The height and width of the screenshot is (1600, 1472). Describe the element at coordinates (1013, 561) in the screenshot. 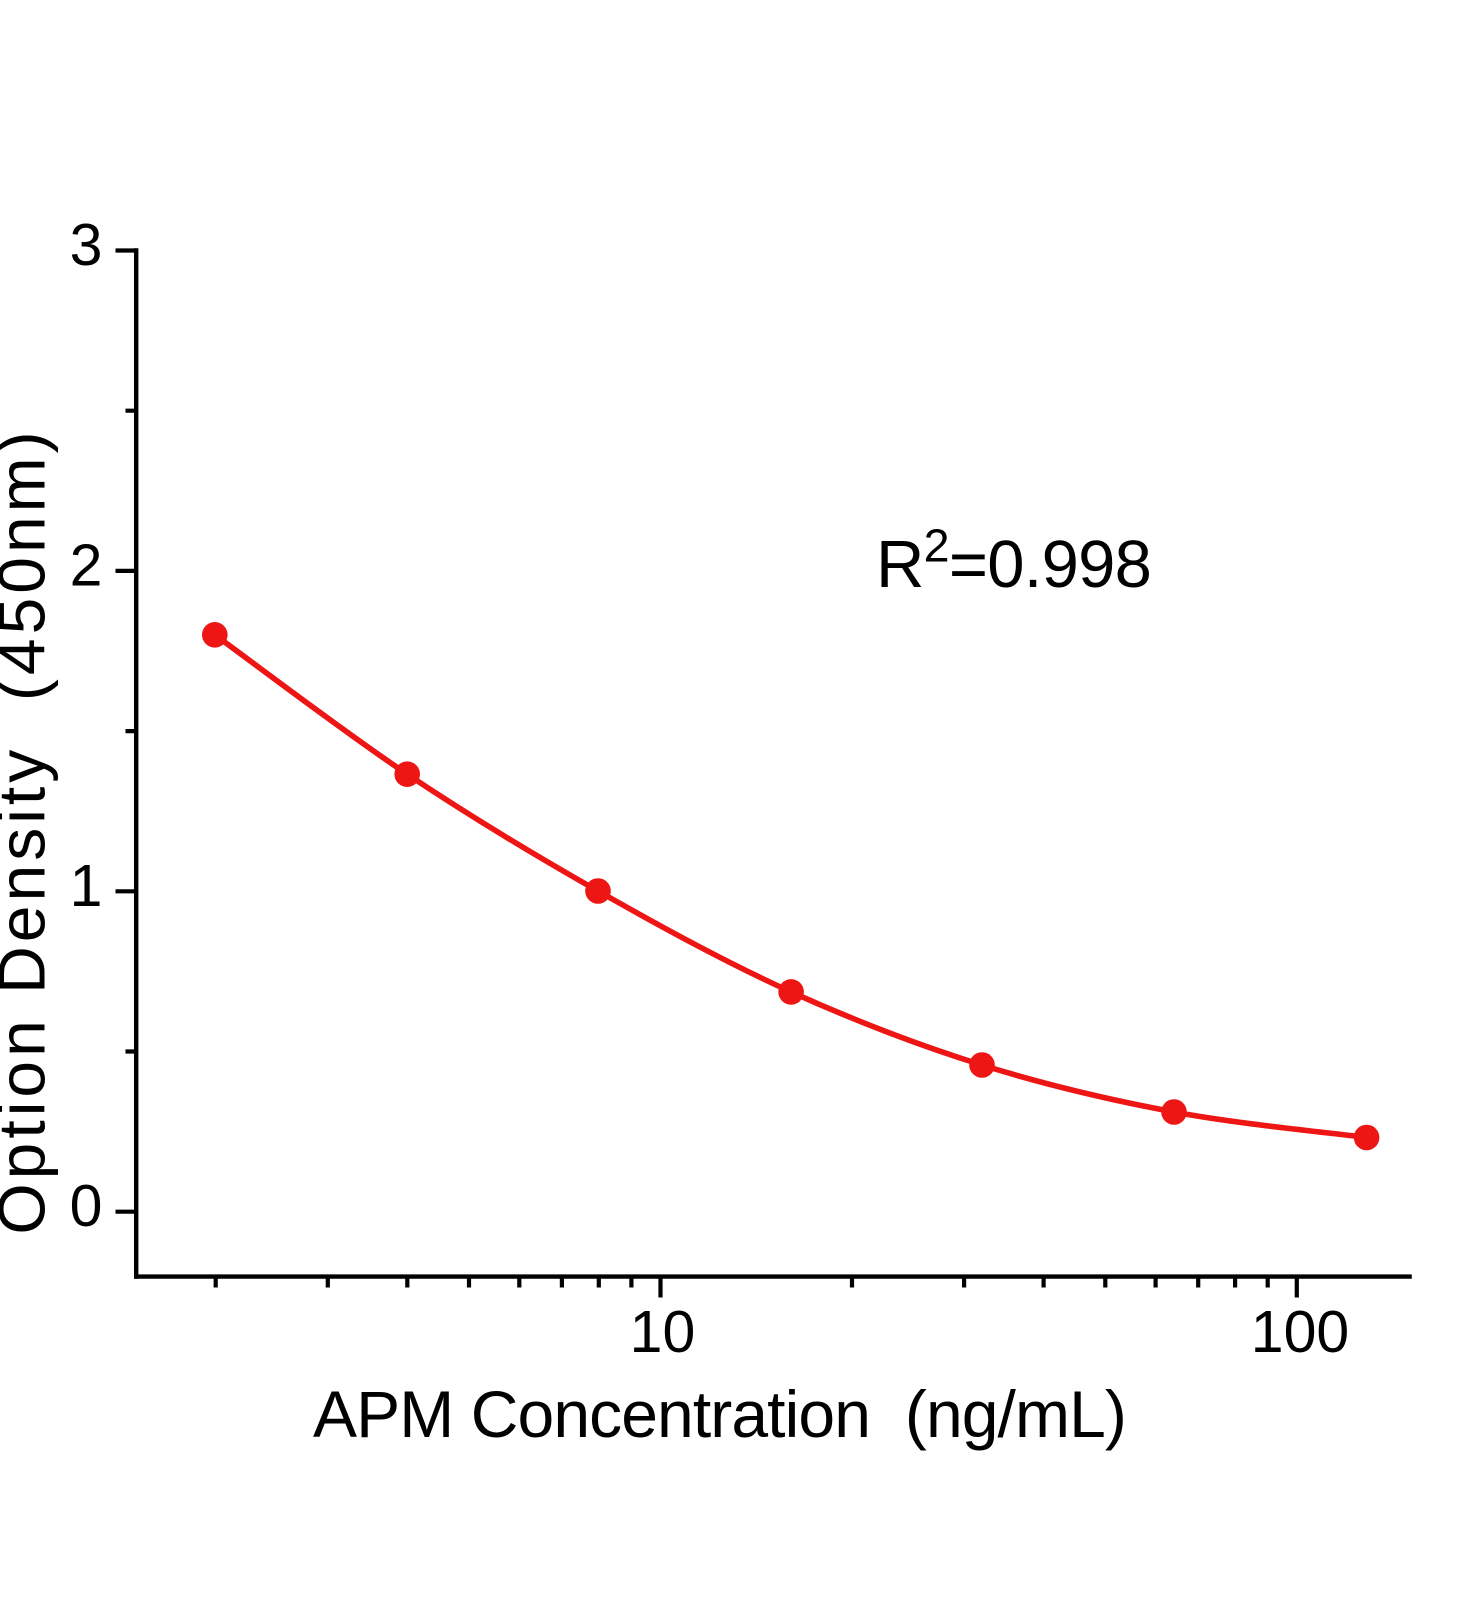

I see `svg-text: R2=0.998` at that location.